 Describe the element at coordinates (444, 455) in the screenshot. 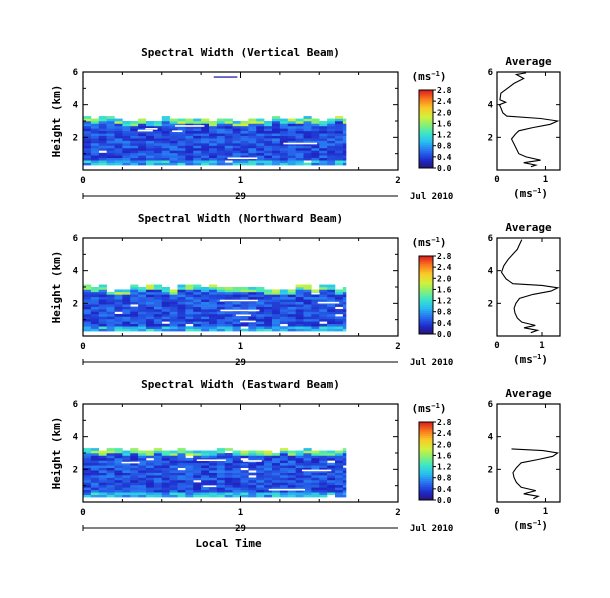

I see `colorbar-tick-label: 1.6` at that location.